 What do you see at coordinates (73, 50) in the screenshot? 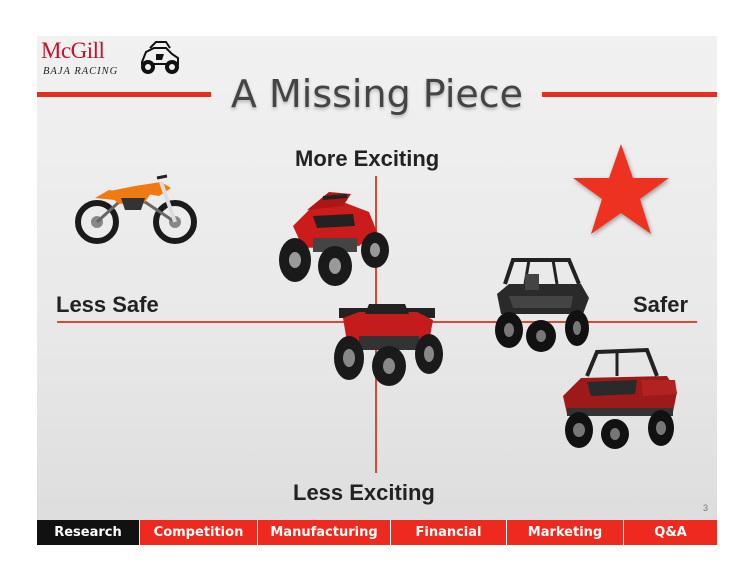
I see `logo-wordmark: McGill` at bounding box center [73, 50].